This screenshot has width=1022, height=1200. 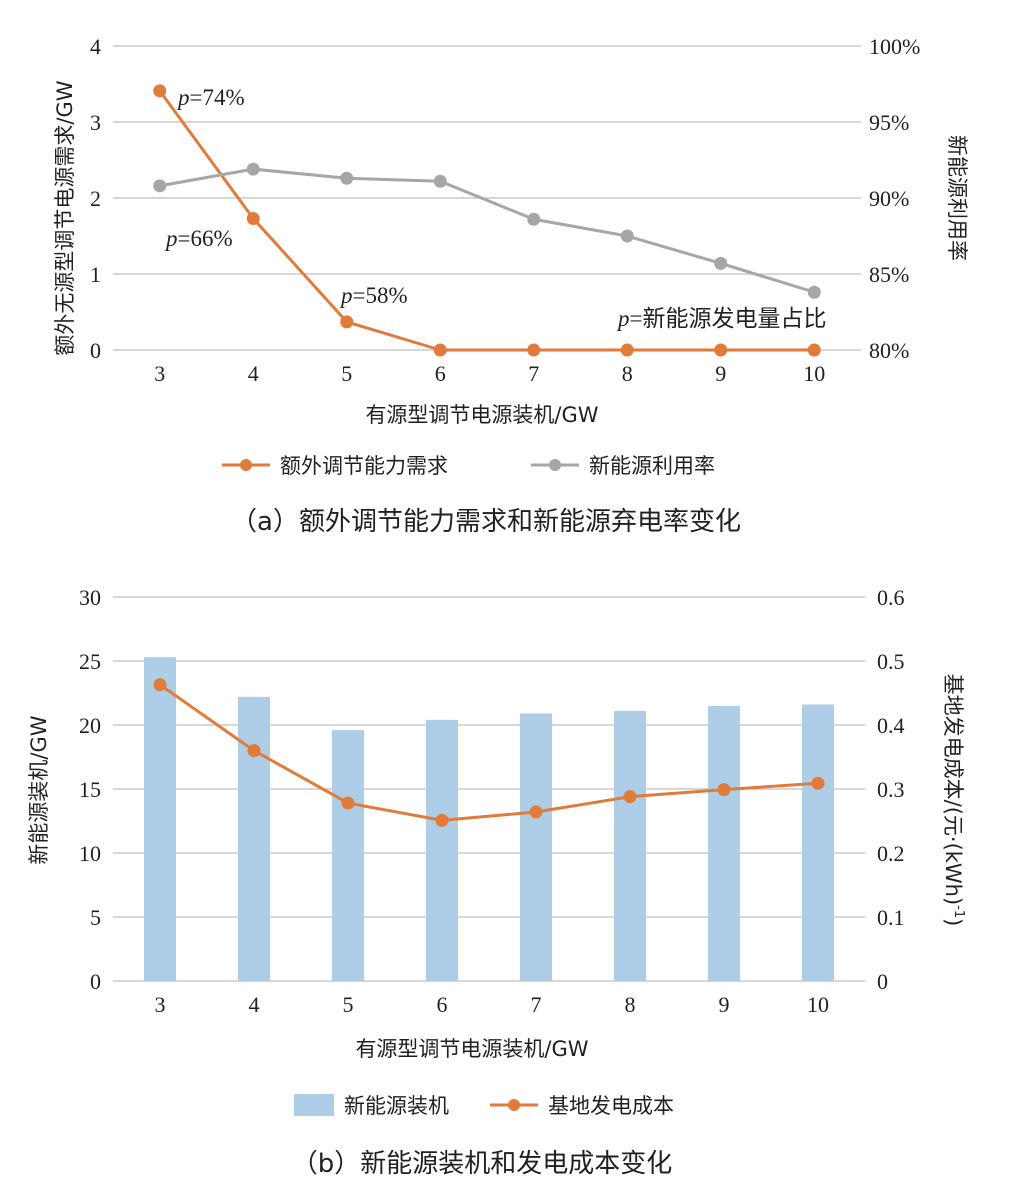 What do you see at coordinates (958, 911) in the screenshot?
I see `right-title-superscript: -1` at bounding box center [958, 911].